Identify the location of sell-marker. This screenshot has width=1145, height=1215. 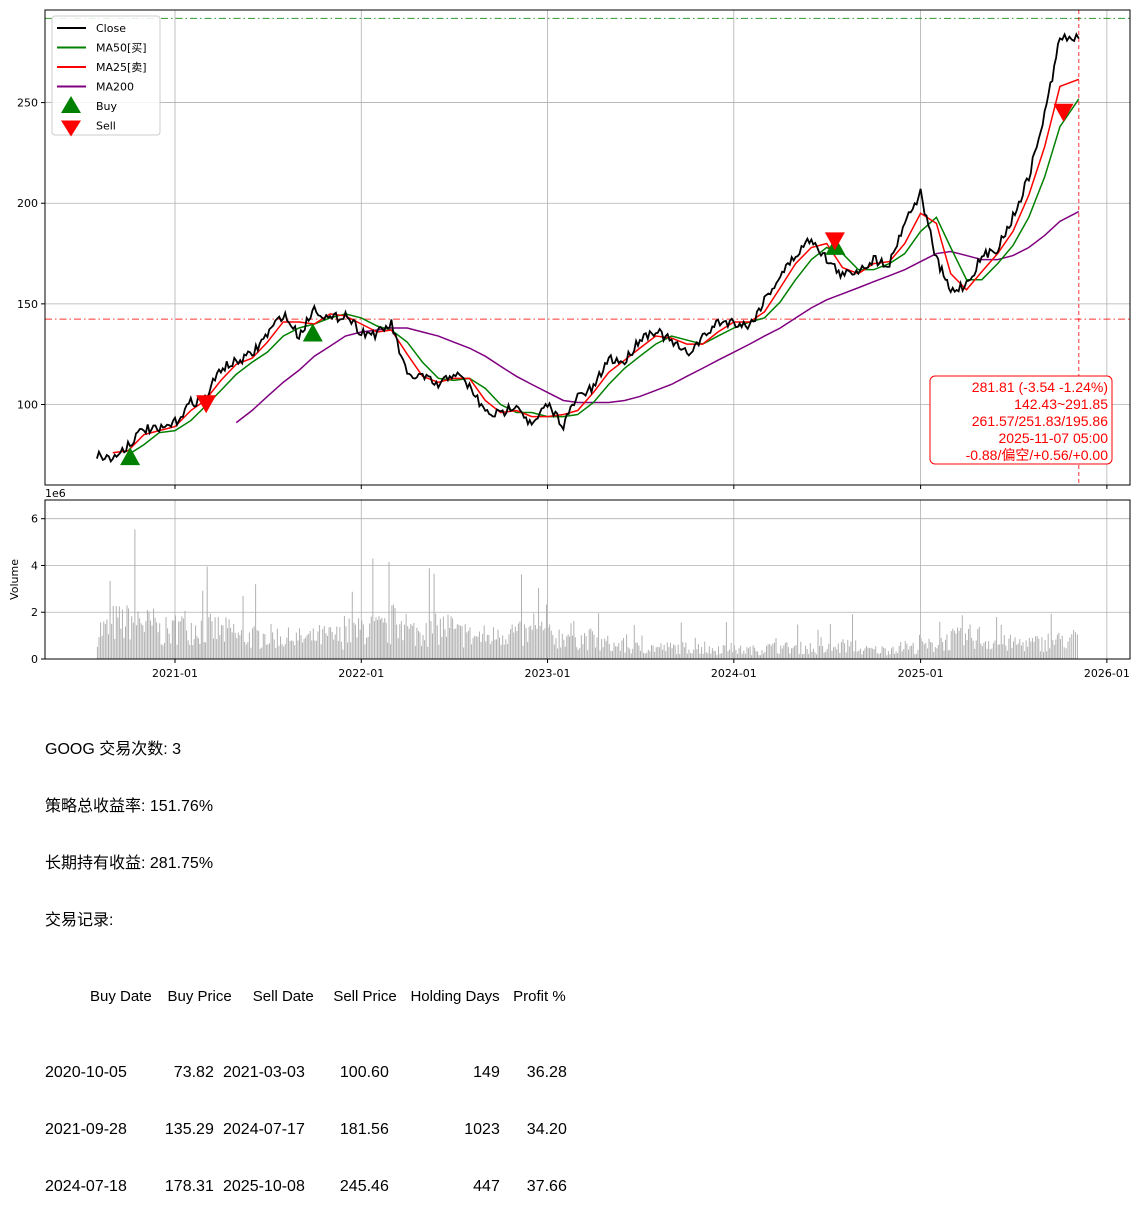
(1063, 112).